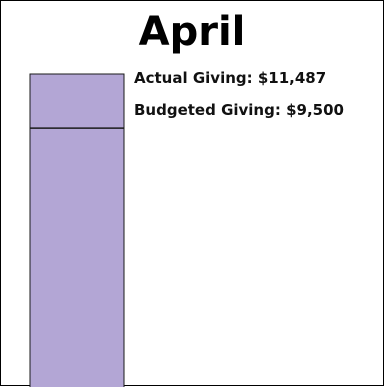 This screenshot has width=384, height=387. What do you see at coordinates (230, 78) in the screenshot?
I see `actual-giving-label: Actual Giving: $11,487` at bounding box center [230, 78].